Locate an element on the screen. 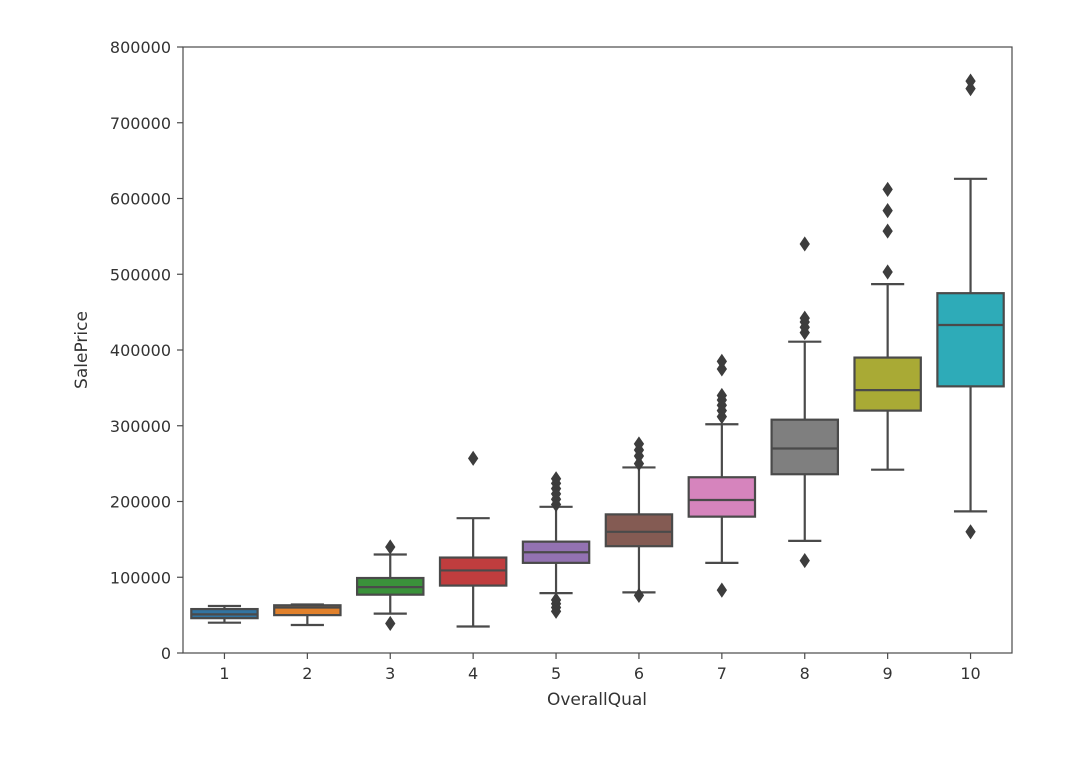 The height and width of the screenshot is (767, 1080). y-tick-label: 500000 is located at coordinates (140, 274).